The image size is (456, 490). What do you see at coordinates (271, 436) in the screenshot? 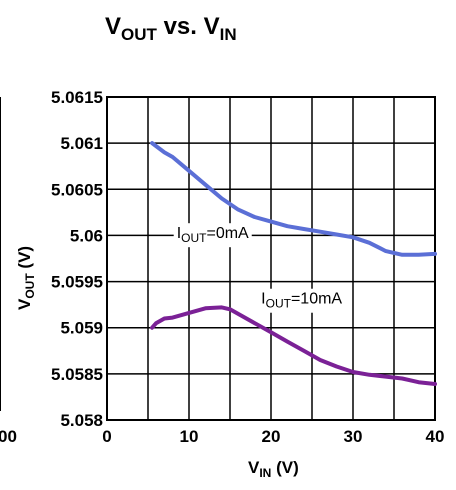
I see `x-tick-label: 20` at bounding box center [271, 436].